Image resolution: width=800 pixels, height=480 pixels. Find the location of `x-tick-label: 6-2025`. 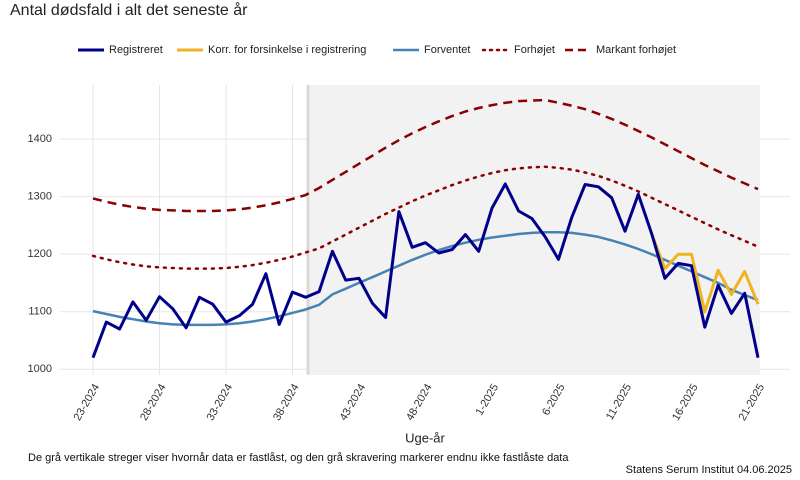

x-tick-label: 6-2025 is located at coordinates (554, 400).